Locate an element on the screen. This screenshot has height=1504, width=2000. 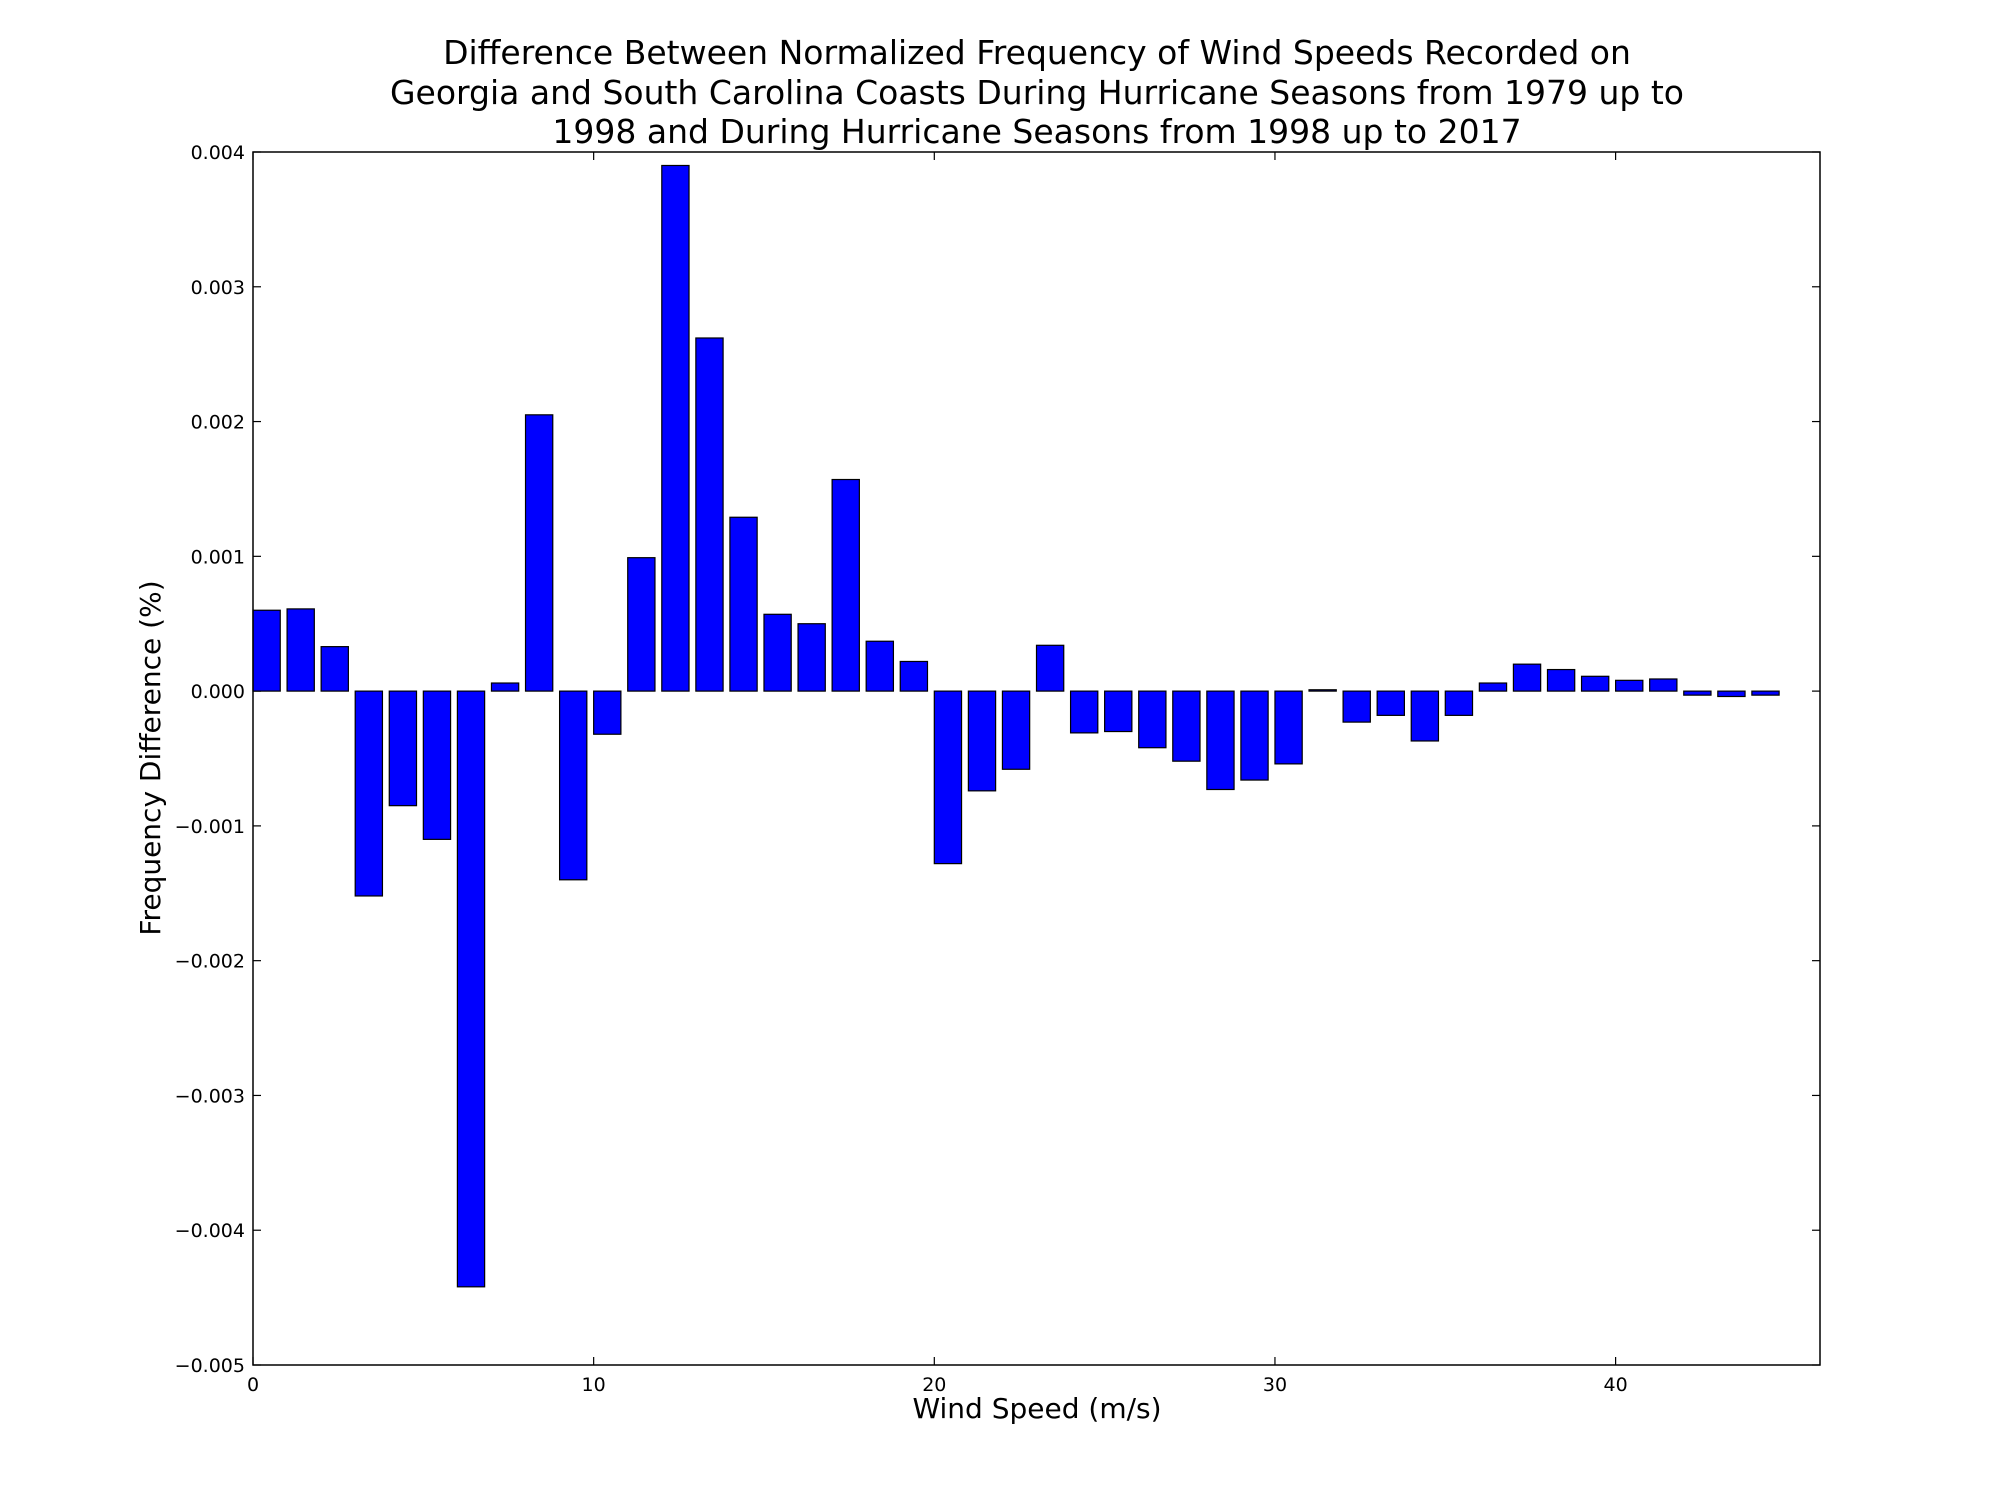
y-tick-label: −0.002 is located at coordinates (210, 962).